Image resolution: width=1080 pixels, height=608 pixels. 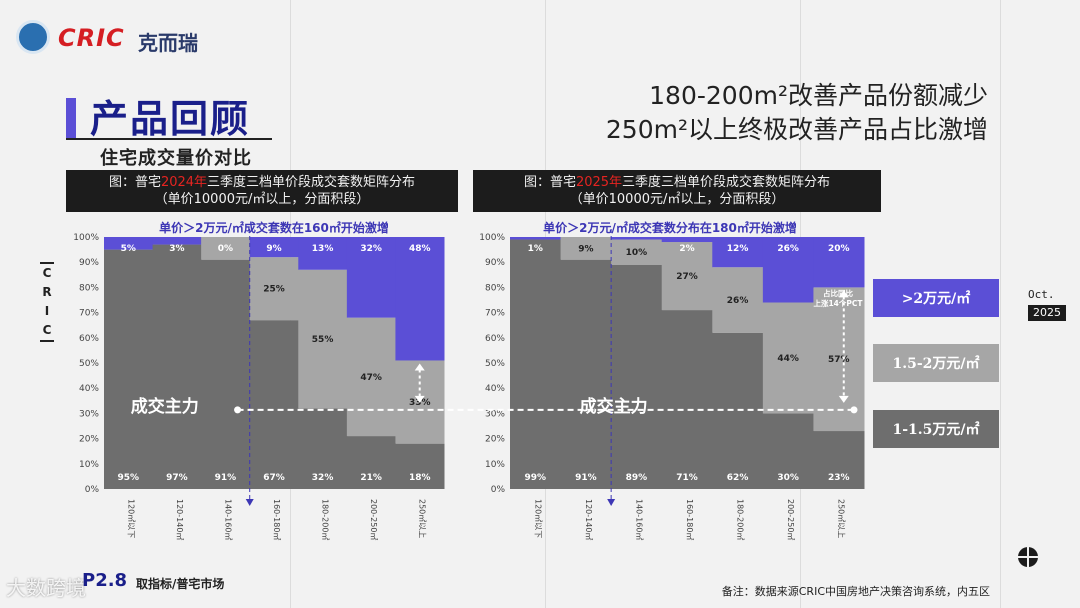 I want to click on legend-high: >2万元/㎡, so click(x=936, y=298).